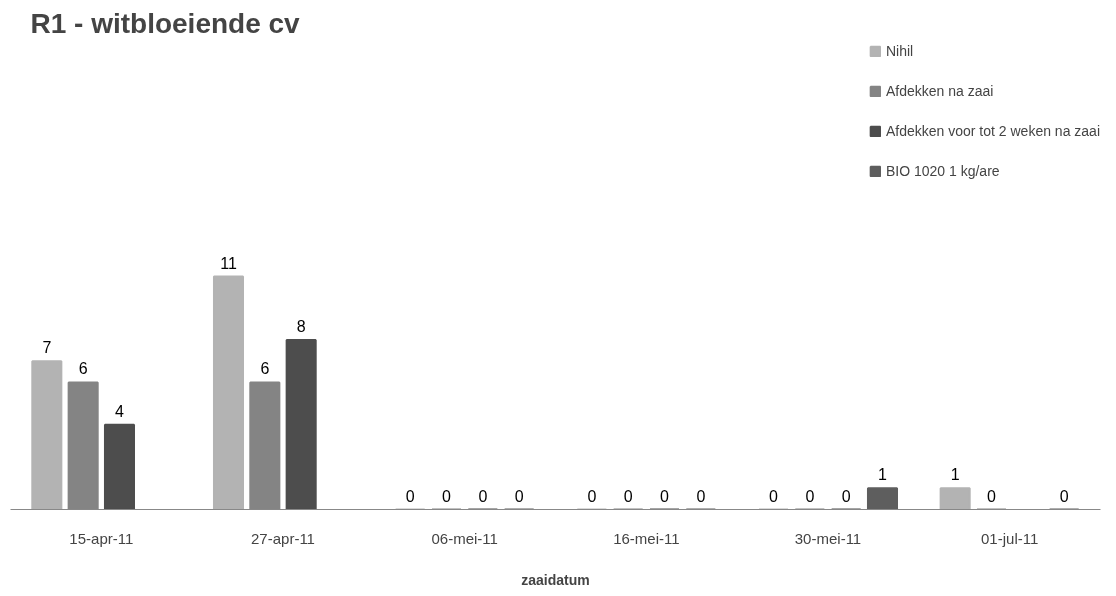 This screenshot has width=1116, height=596. Describe the element at coordinates (120, 411) in the screenshot. I see `data-label: 4` at that location.